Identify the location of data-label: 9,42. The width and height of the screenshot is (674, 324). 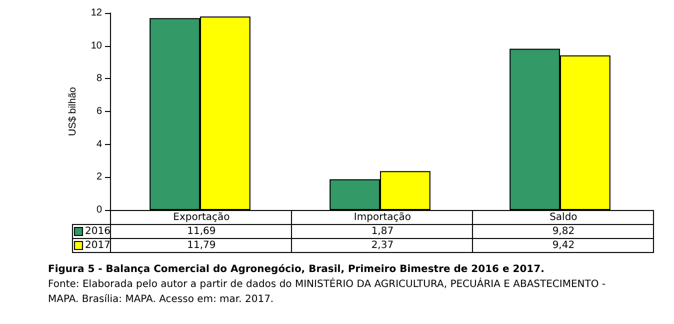
(563, 245).